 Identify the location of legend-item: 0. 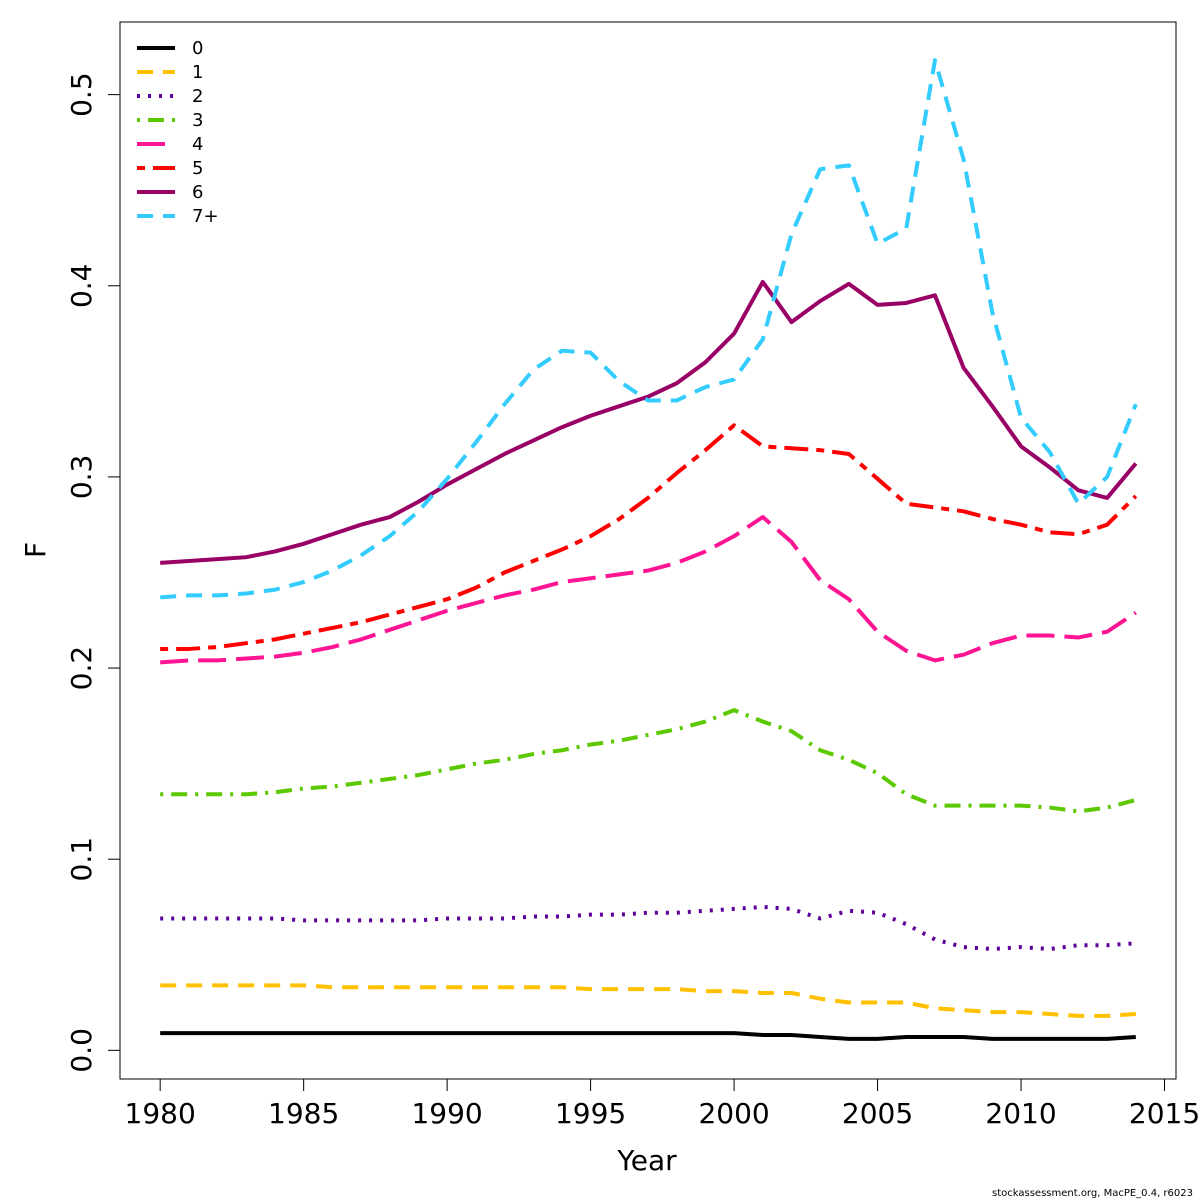
(170, 48).